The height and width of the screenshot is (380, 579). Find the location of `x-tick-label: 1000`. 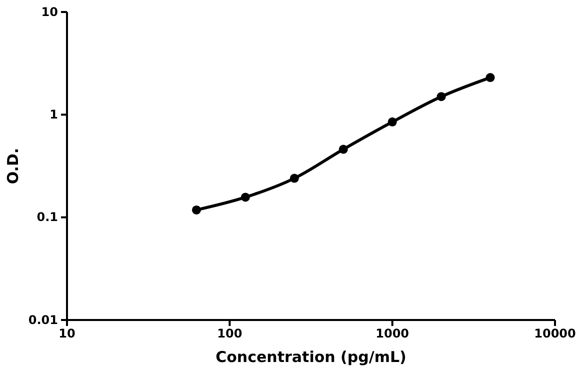

x-tick-label: 1000 is located at coordinates (393, 333).